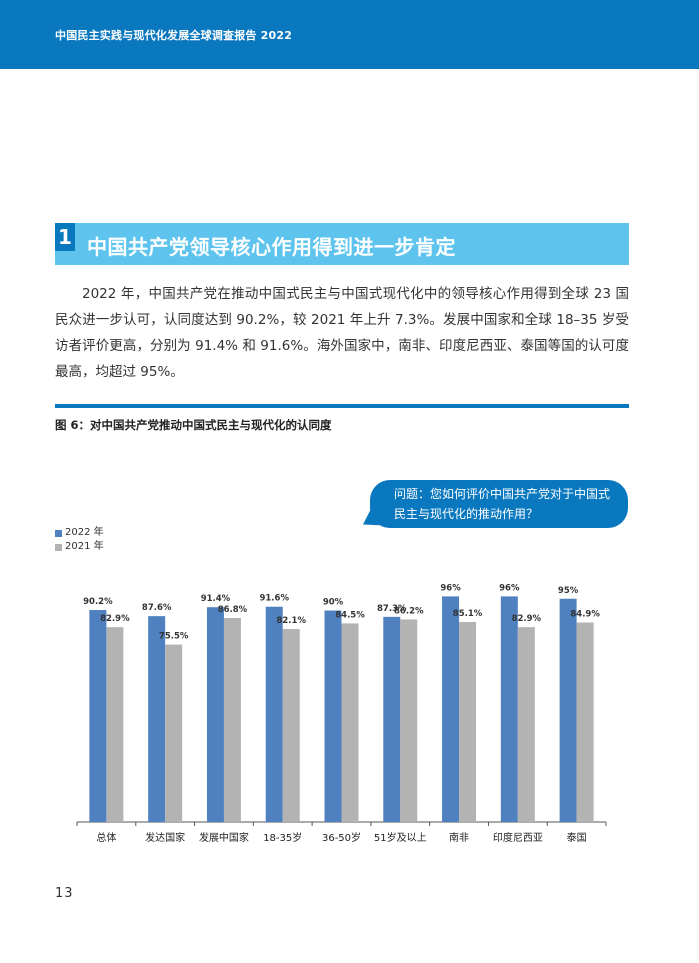 The height and width of the screenshot is (963, 699). Describe the element at coordinates (282, 837) in the screenshot. I see `x-tick-label-3: 18-35岁` at that location.